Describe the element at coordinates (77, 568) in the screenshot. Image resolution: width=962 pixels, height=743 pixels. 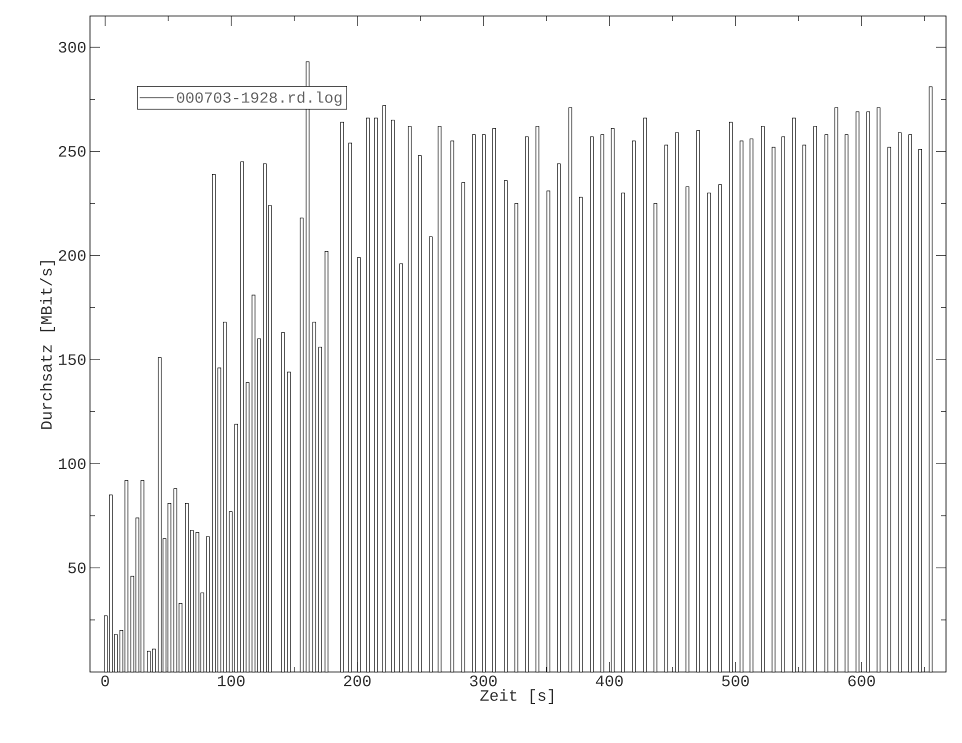
I see `y-tick-label: 50` at that location.